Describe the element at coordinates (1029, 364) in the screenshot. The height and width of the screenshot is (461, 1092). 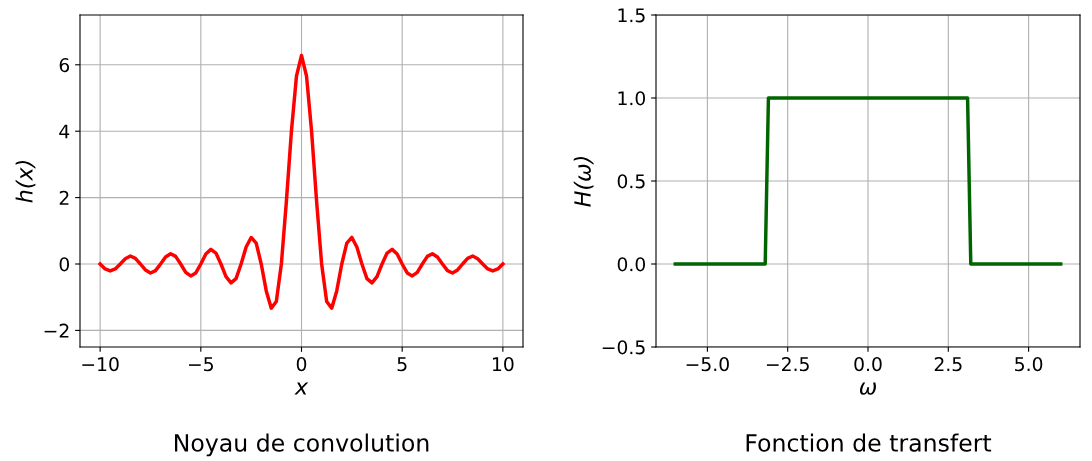
I see `x-tick-label: 5.0` at that location.